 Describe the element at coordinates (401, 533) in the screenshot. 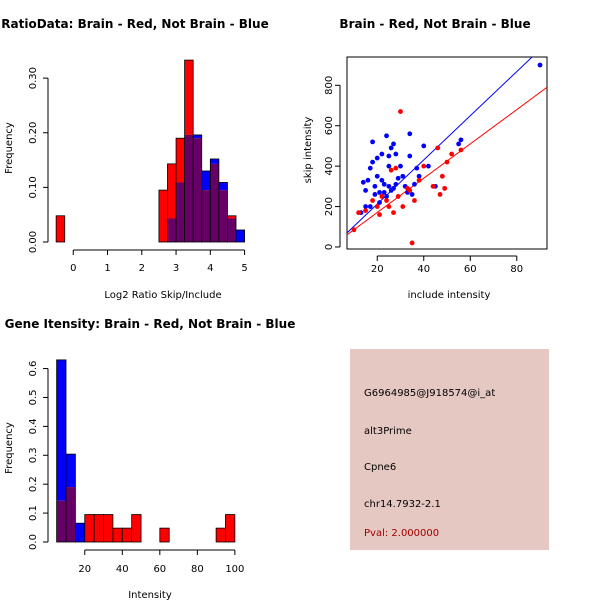

I see `info-pval: Pval: 2.000000` at that location.